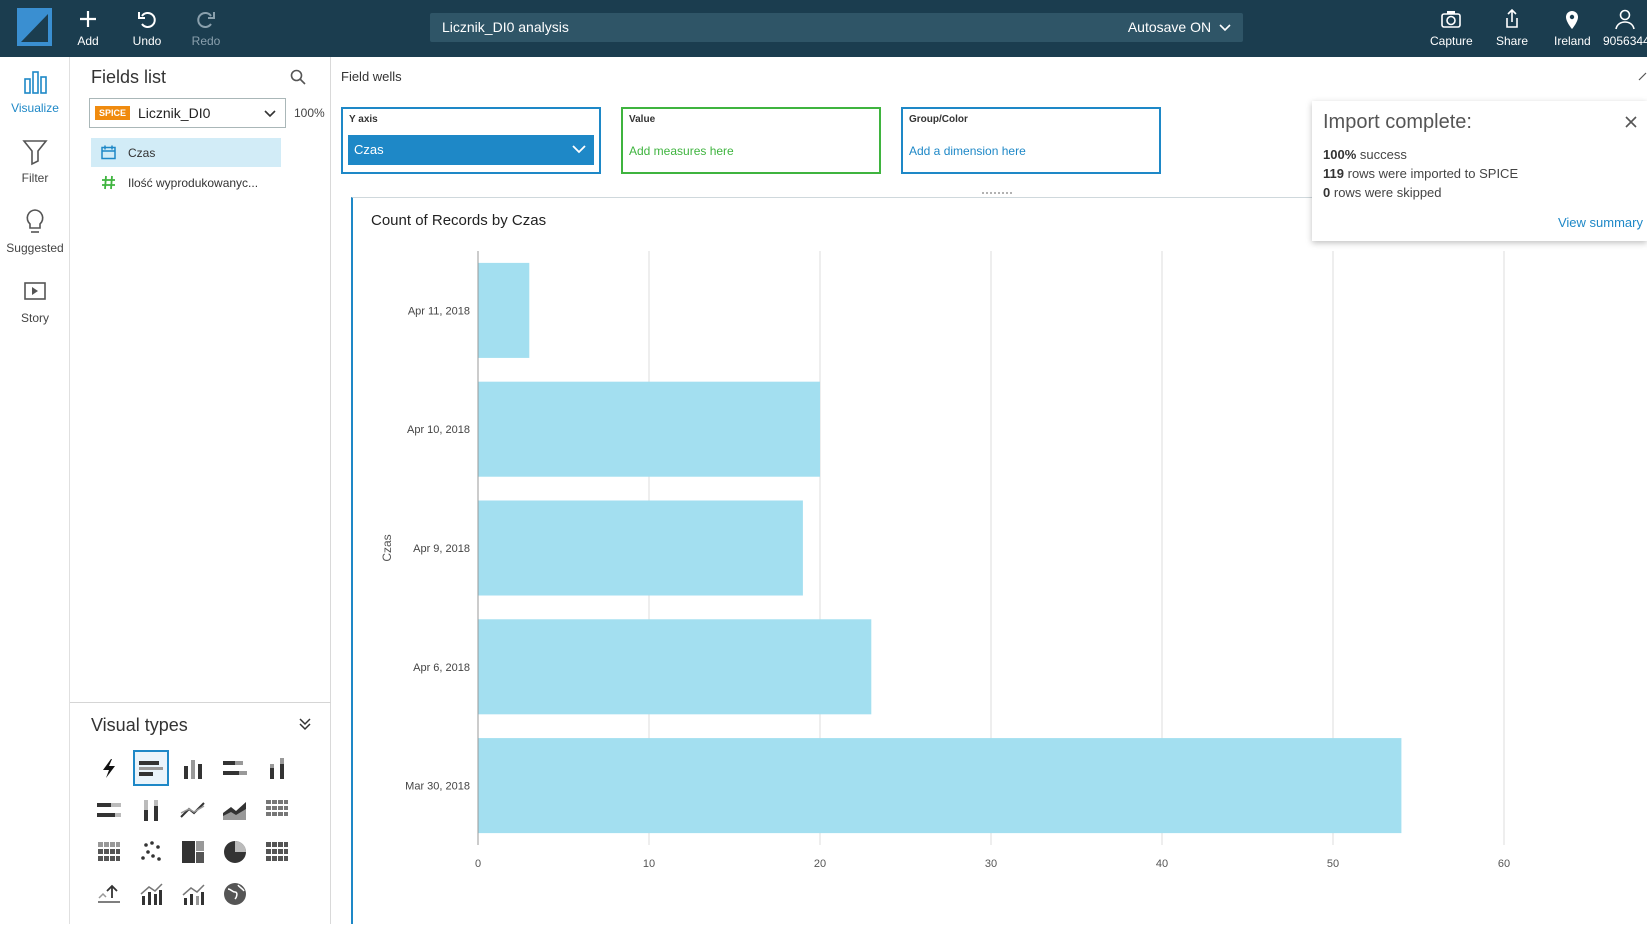 Image resolution: width=1647 pixels, height=925 pixels. I want to click on scatter-plot-icon, so click(151, 852).